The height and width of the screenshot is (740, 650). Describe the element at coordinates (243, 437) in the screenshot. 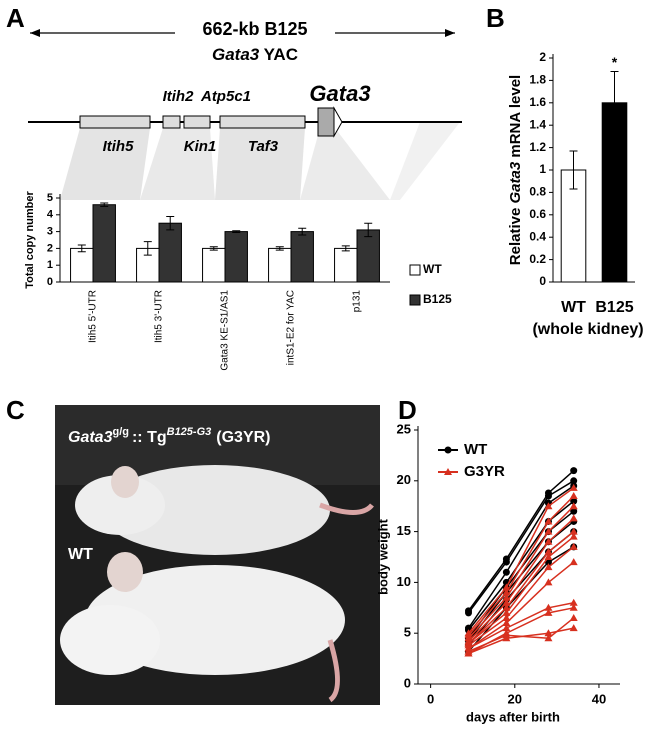

I see `text: (G3YR)` at that location.